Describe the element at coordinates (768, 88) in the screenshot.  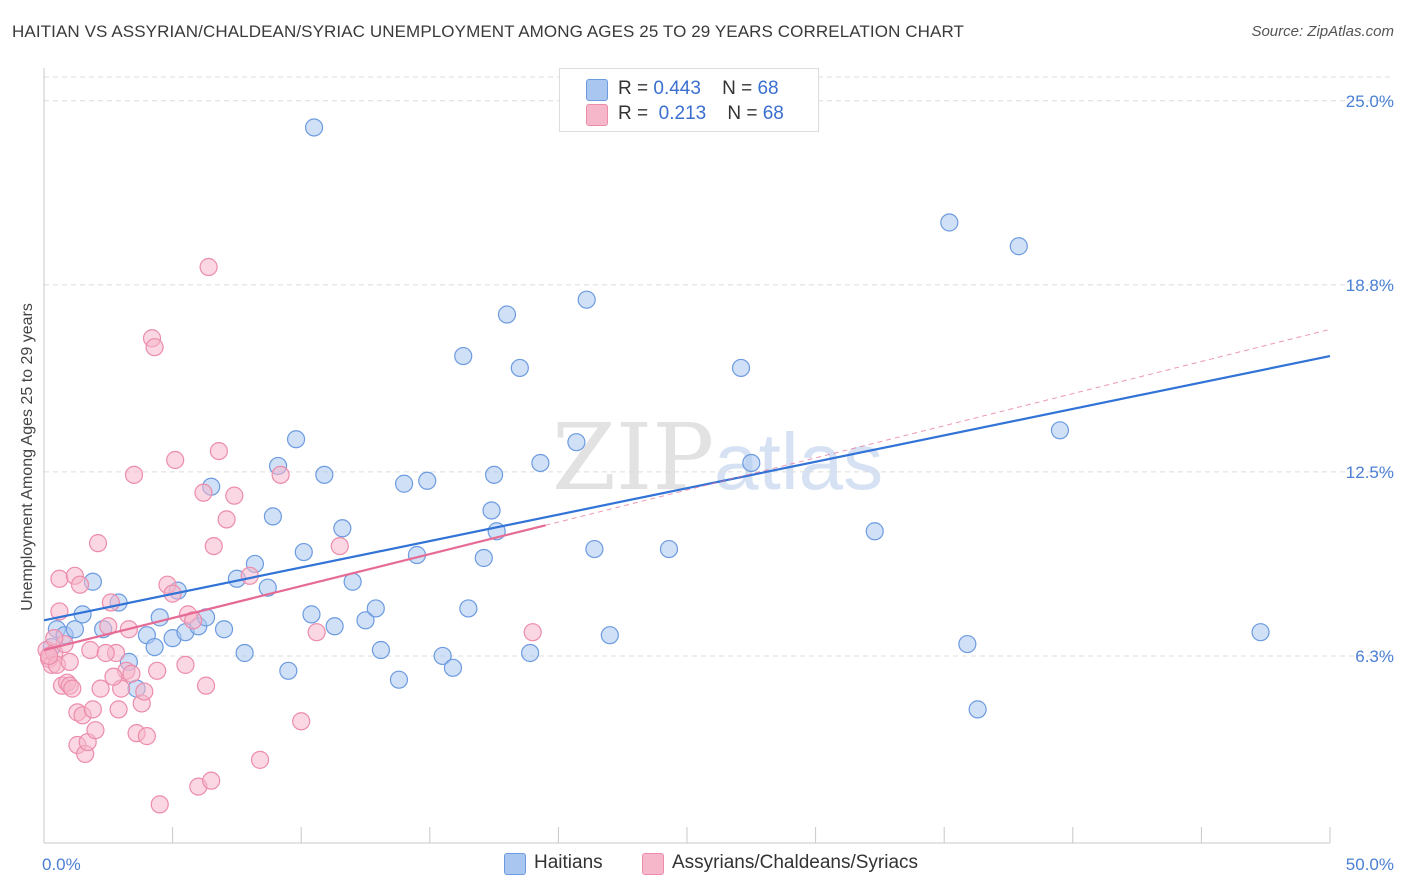
I see `legend-n-value-haitians: 68` at that location.